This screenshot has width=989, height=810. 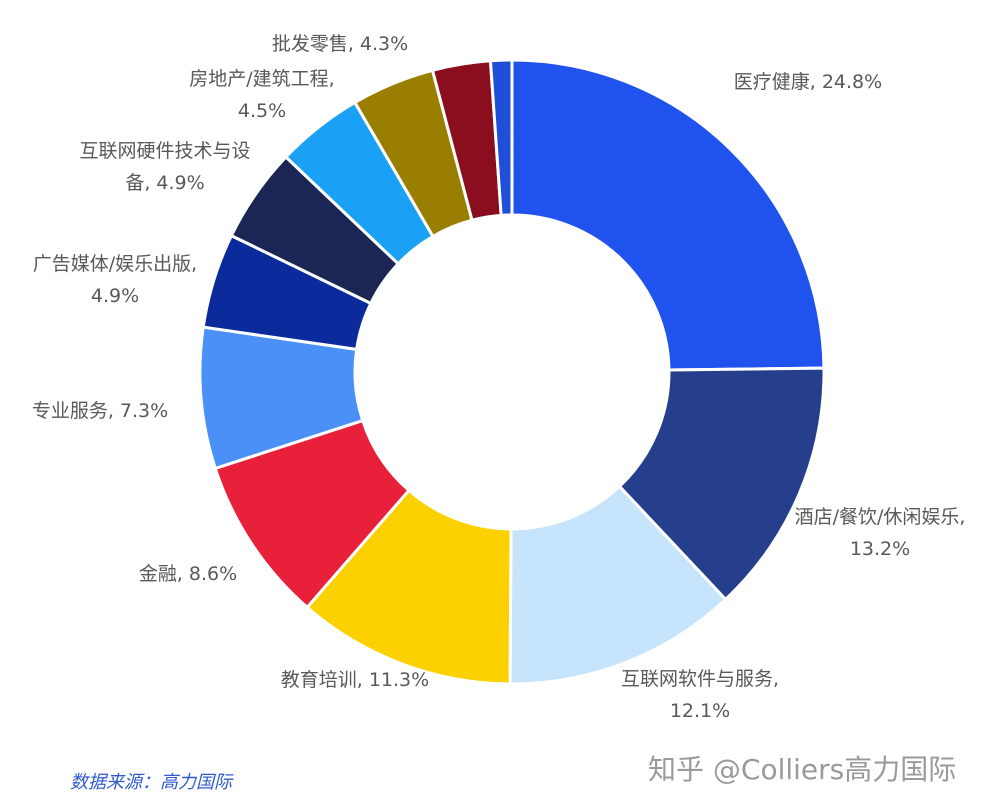 I want to click on data-label: 金融, 8.6%, so click(x=188, y=574).